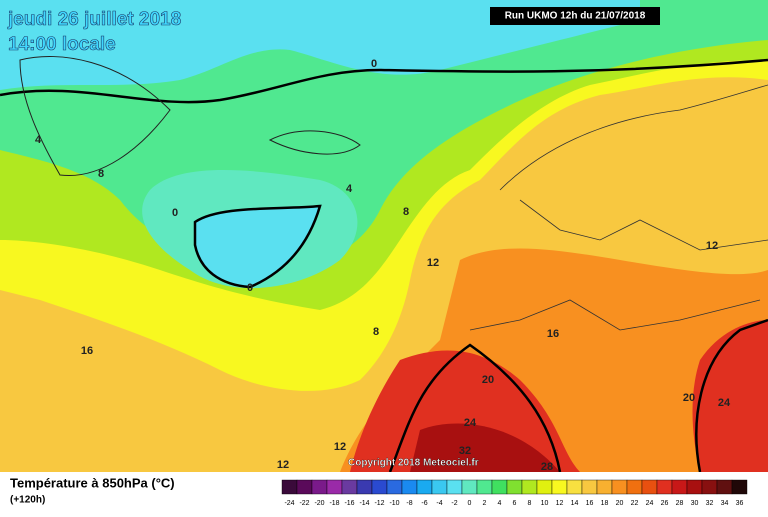 This screenshot has width=768, height=517. I want to click on colorbar-tick-label: 18, so click(605, 503).